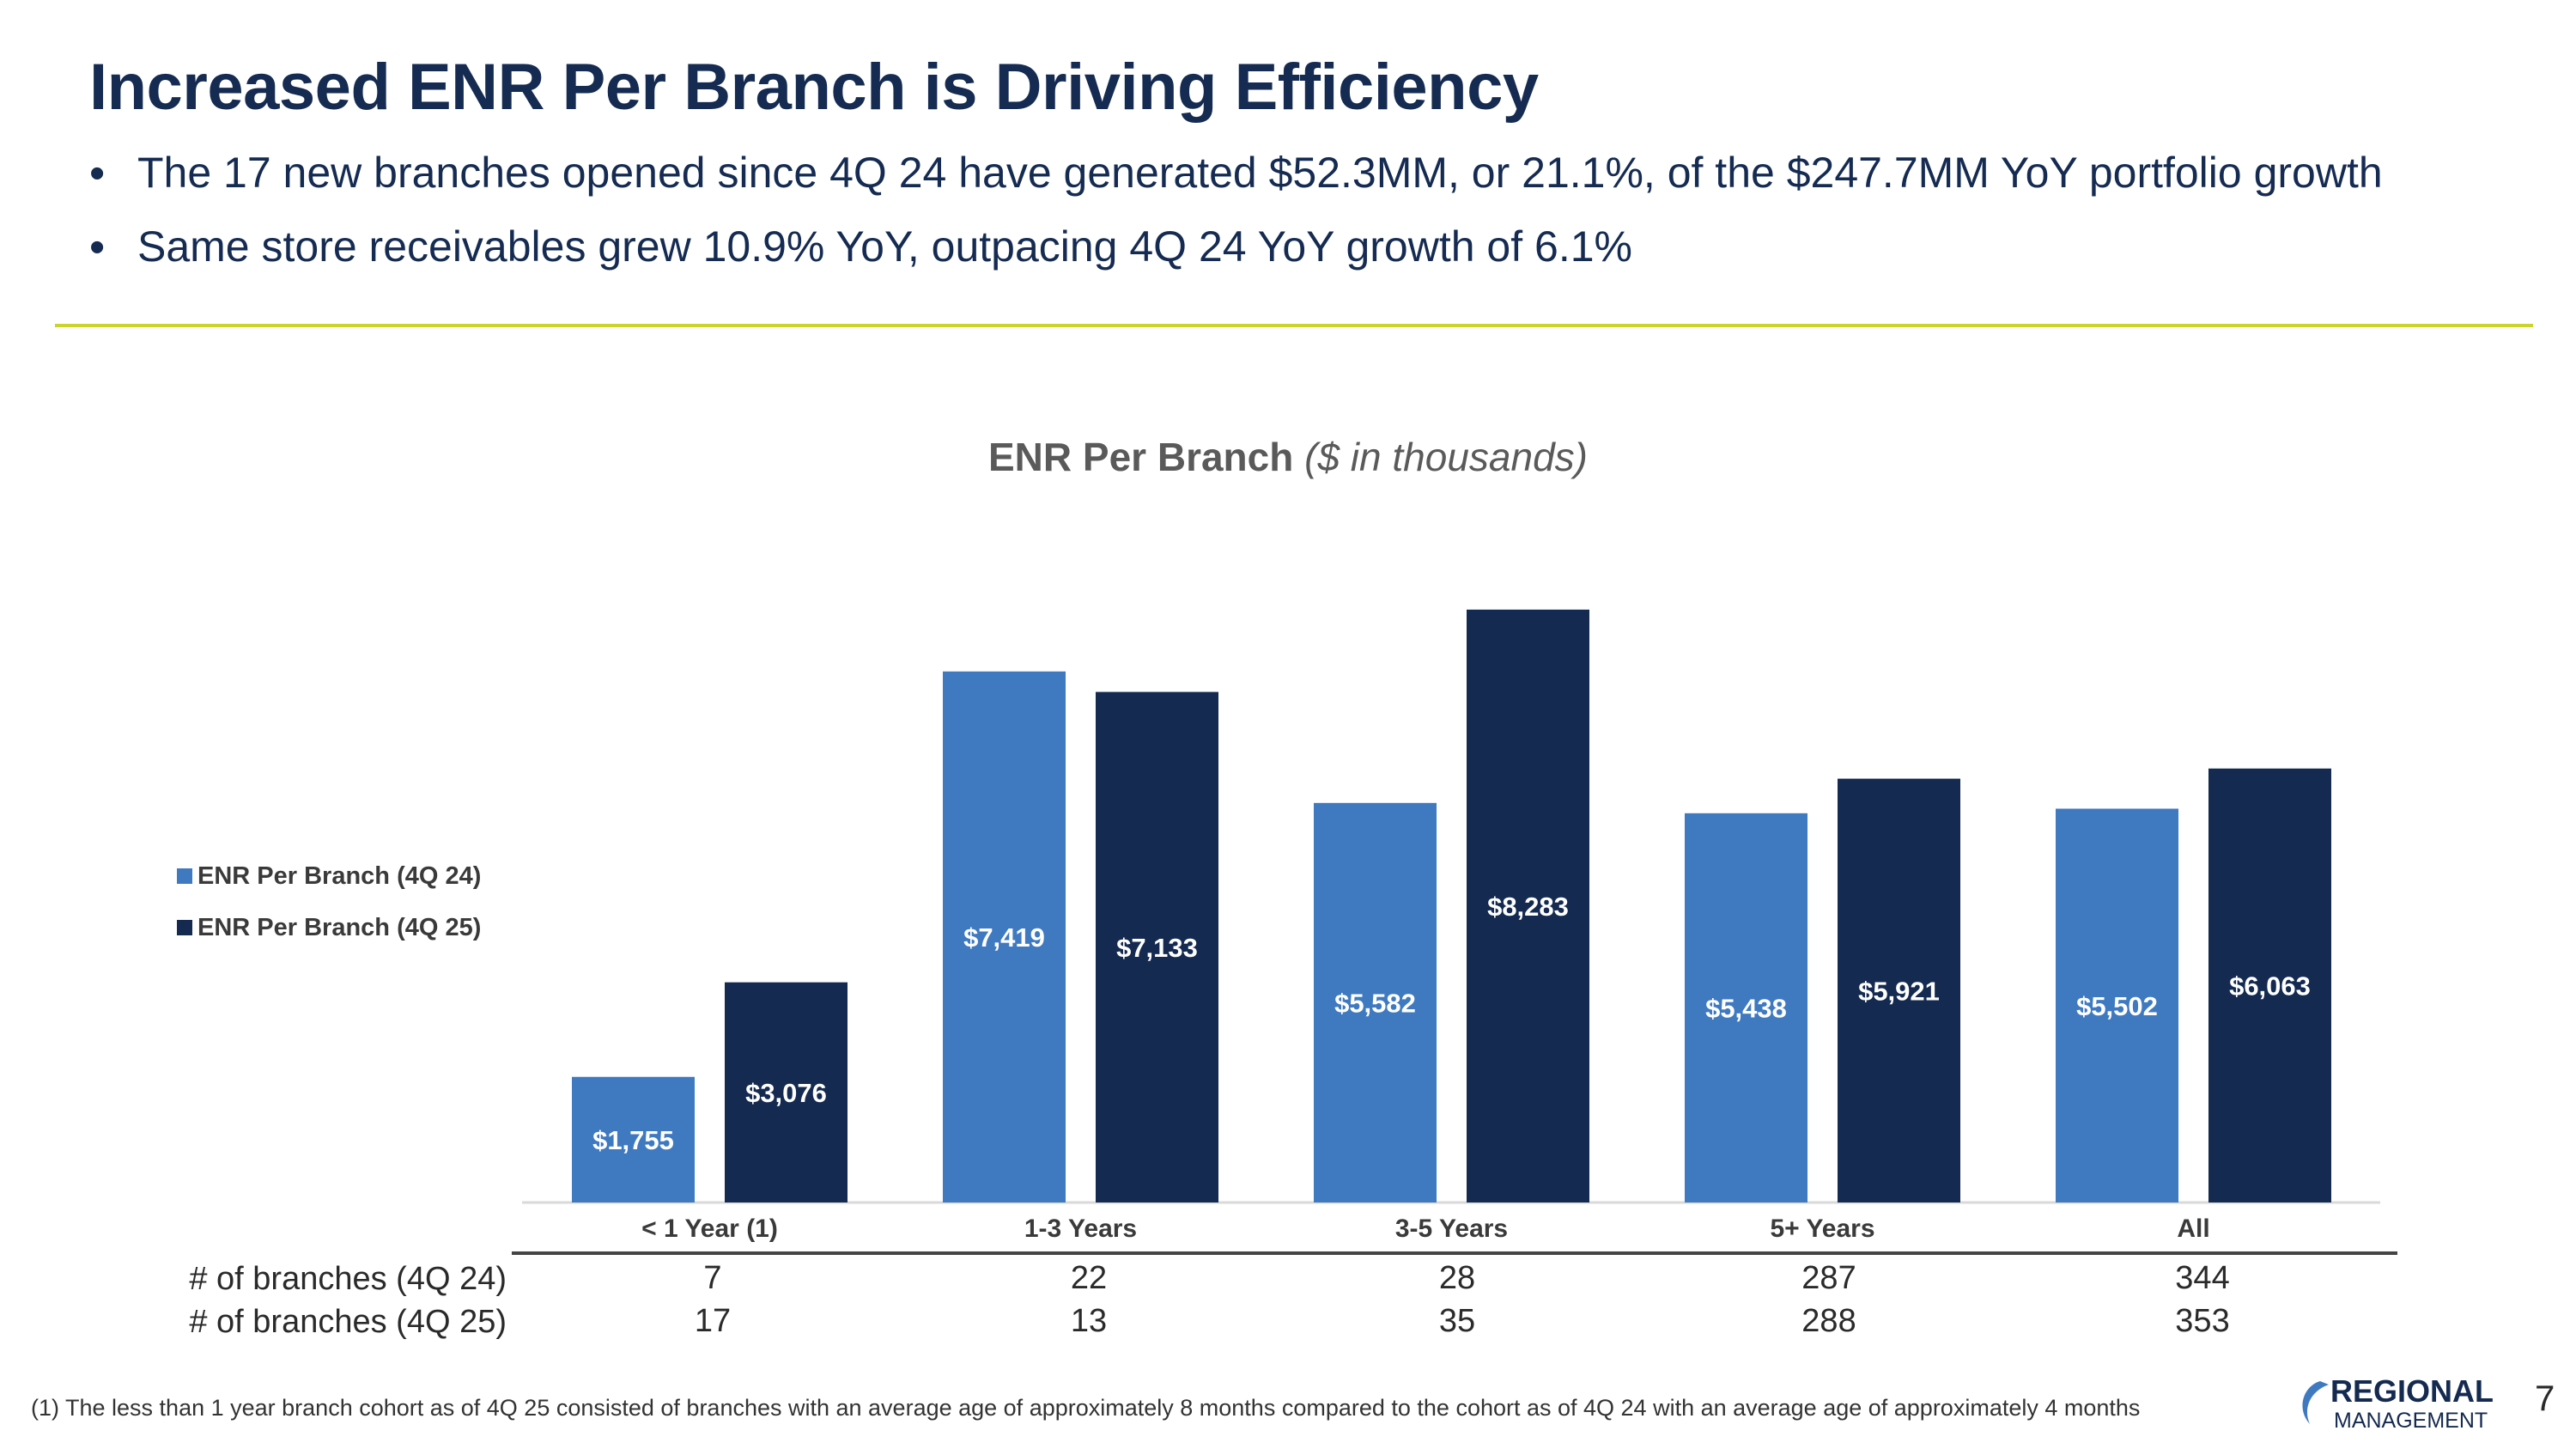  I want to click on logo-text-bottom: MANAGEMENT, so click(2411, 1421).